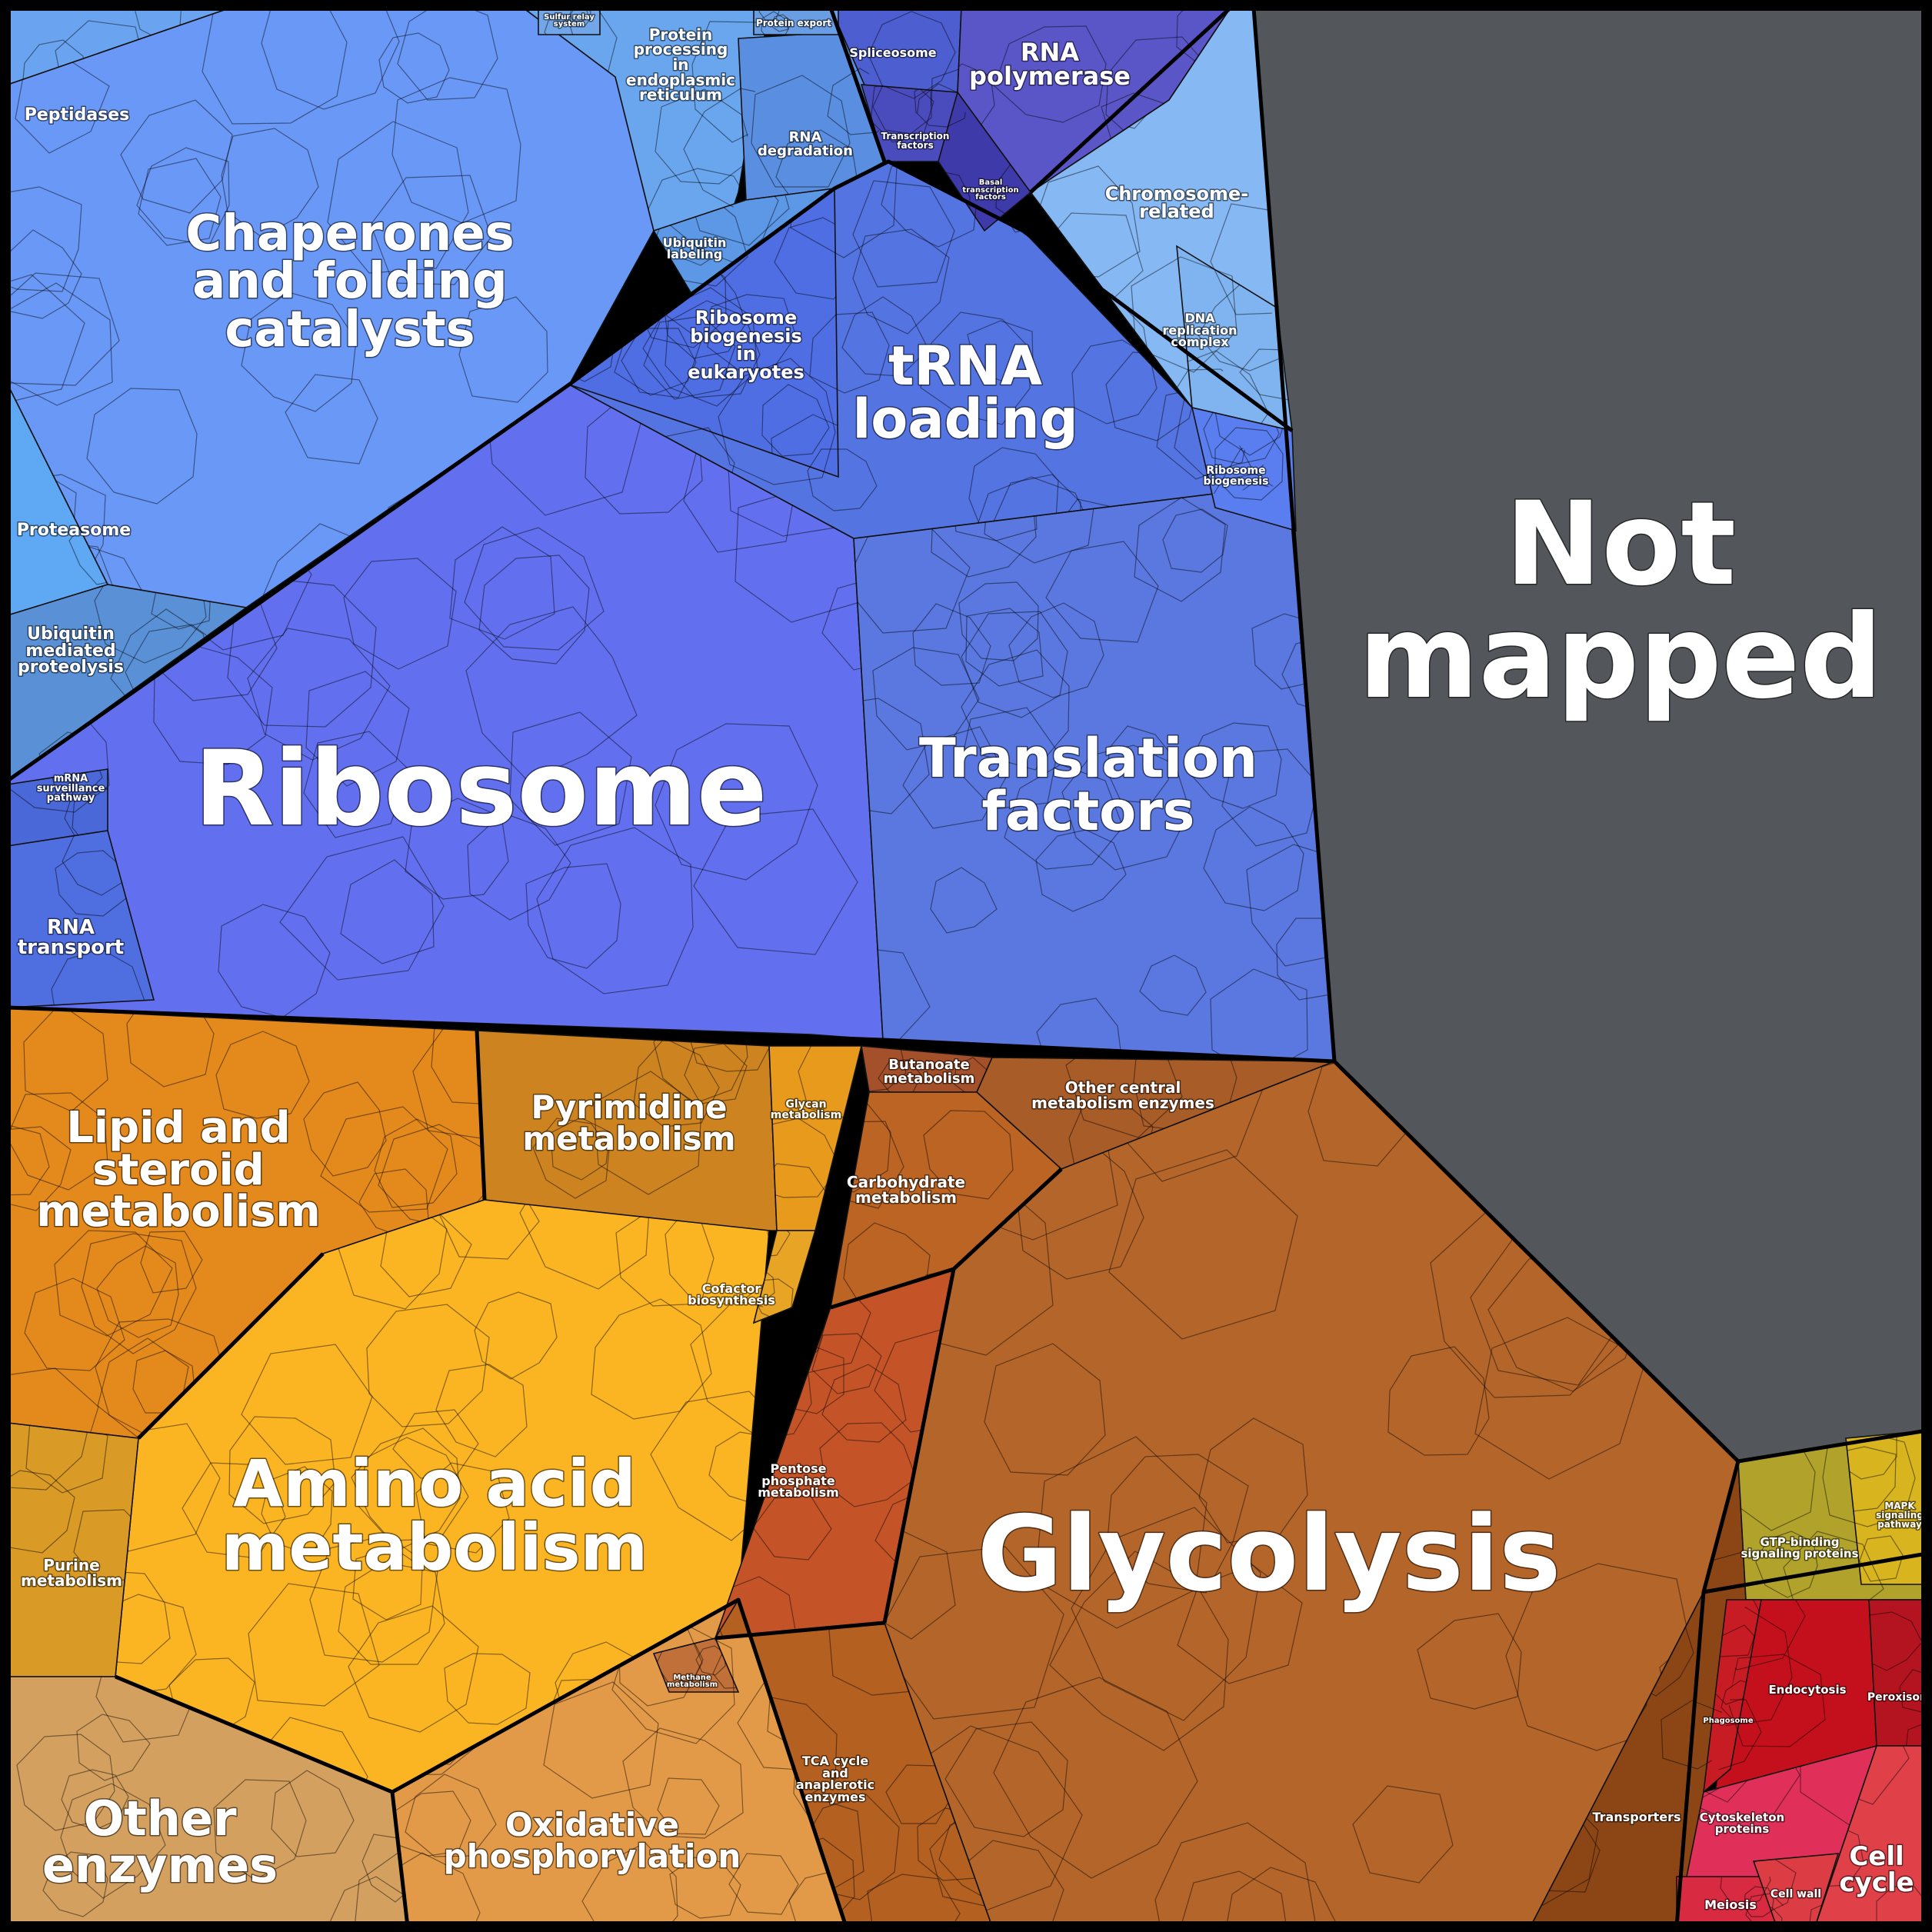 This screenshot has width=1932, height=1932. I want to click on label-peroxisome: Peroxisome, so click(1899, 1697).